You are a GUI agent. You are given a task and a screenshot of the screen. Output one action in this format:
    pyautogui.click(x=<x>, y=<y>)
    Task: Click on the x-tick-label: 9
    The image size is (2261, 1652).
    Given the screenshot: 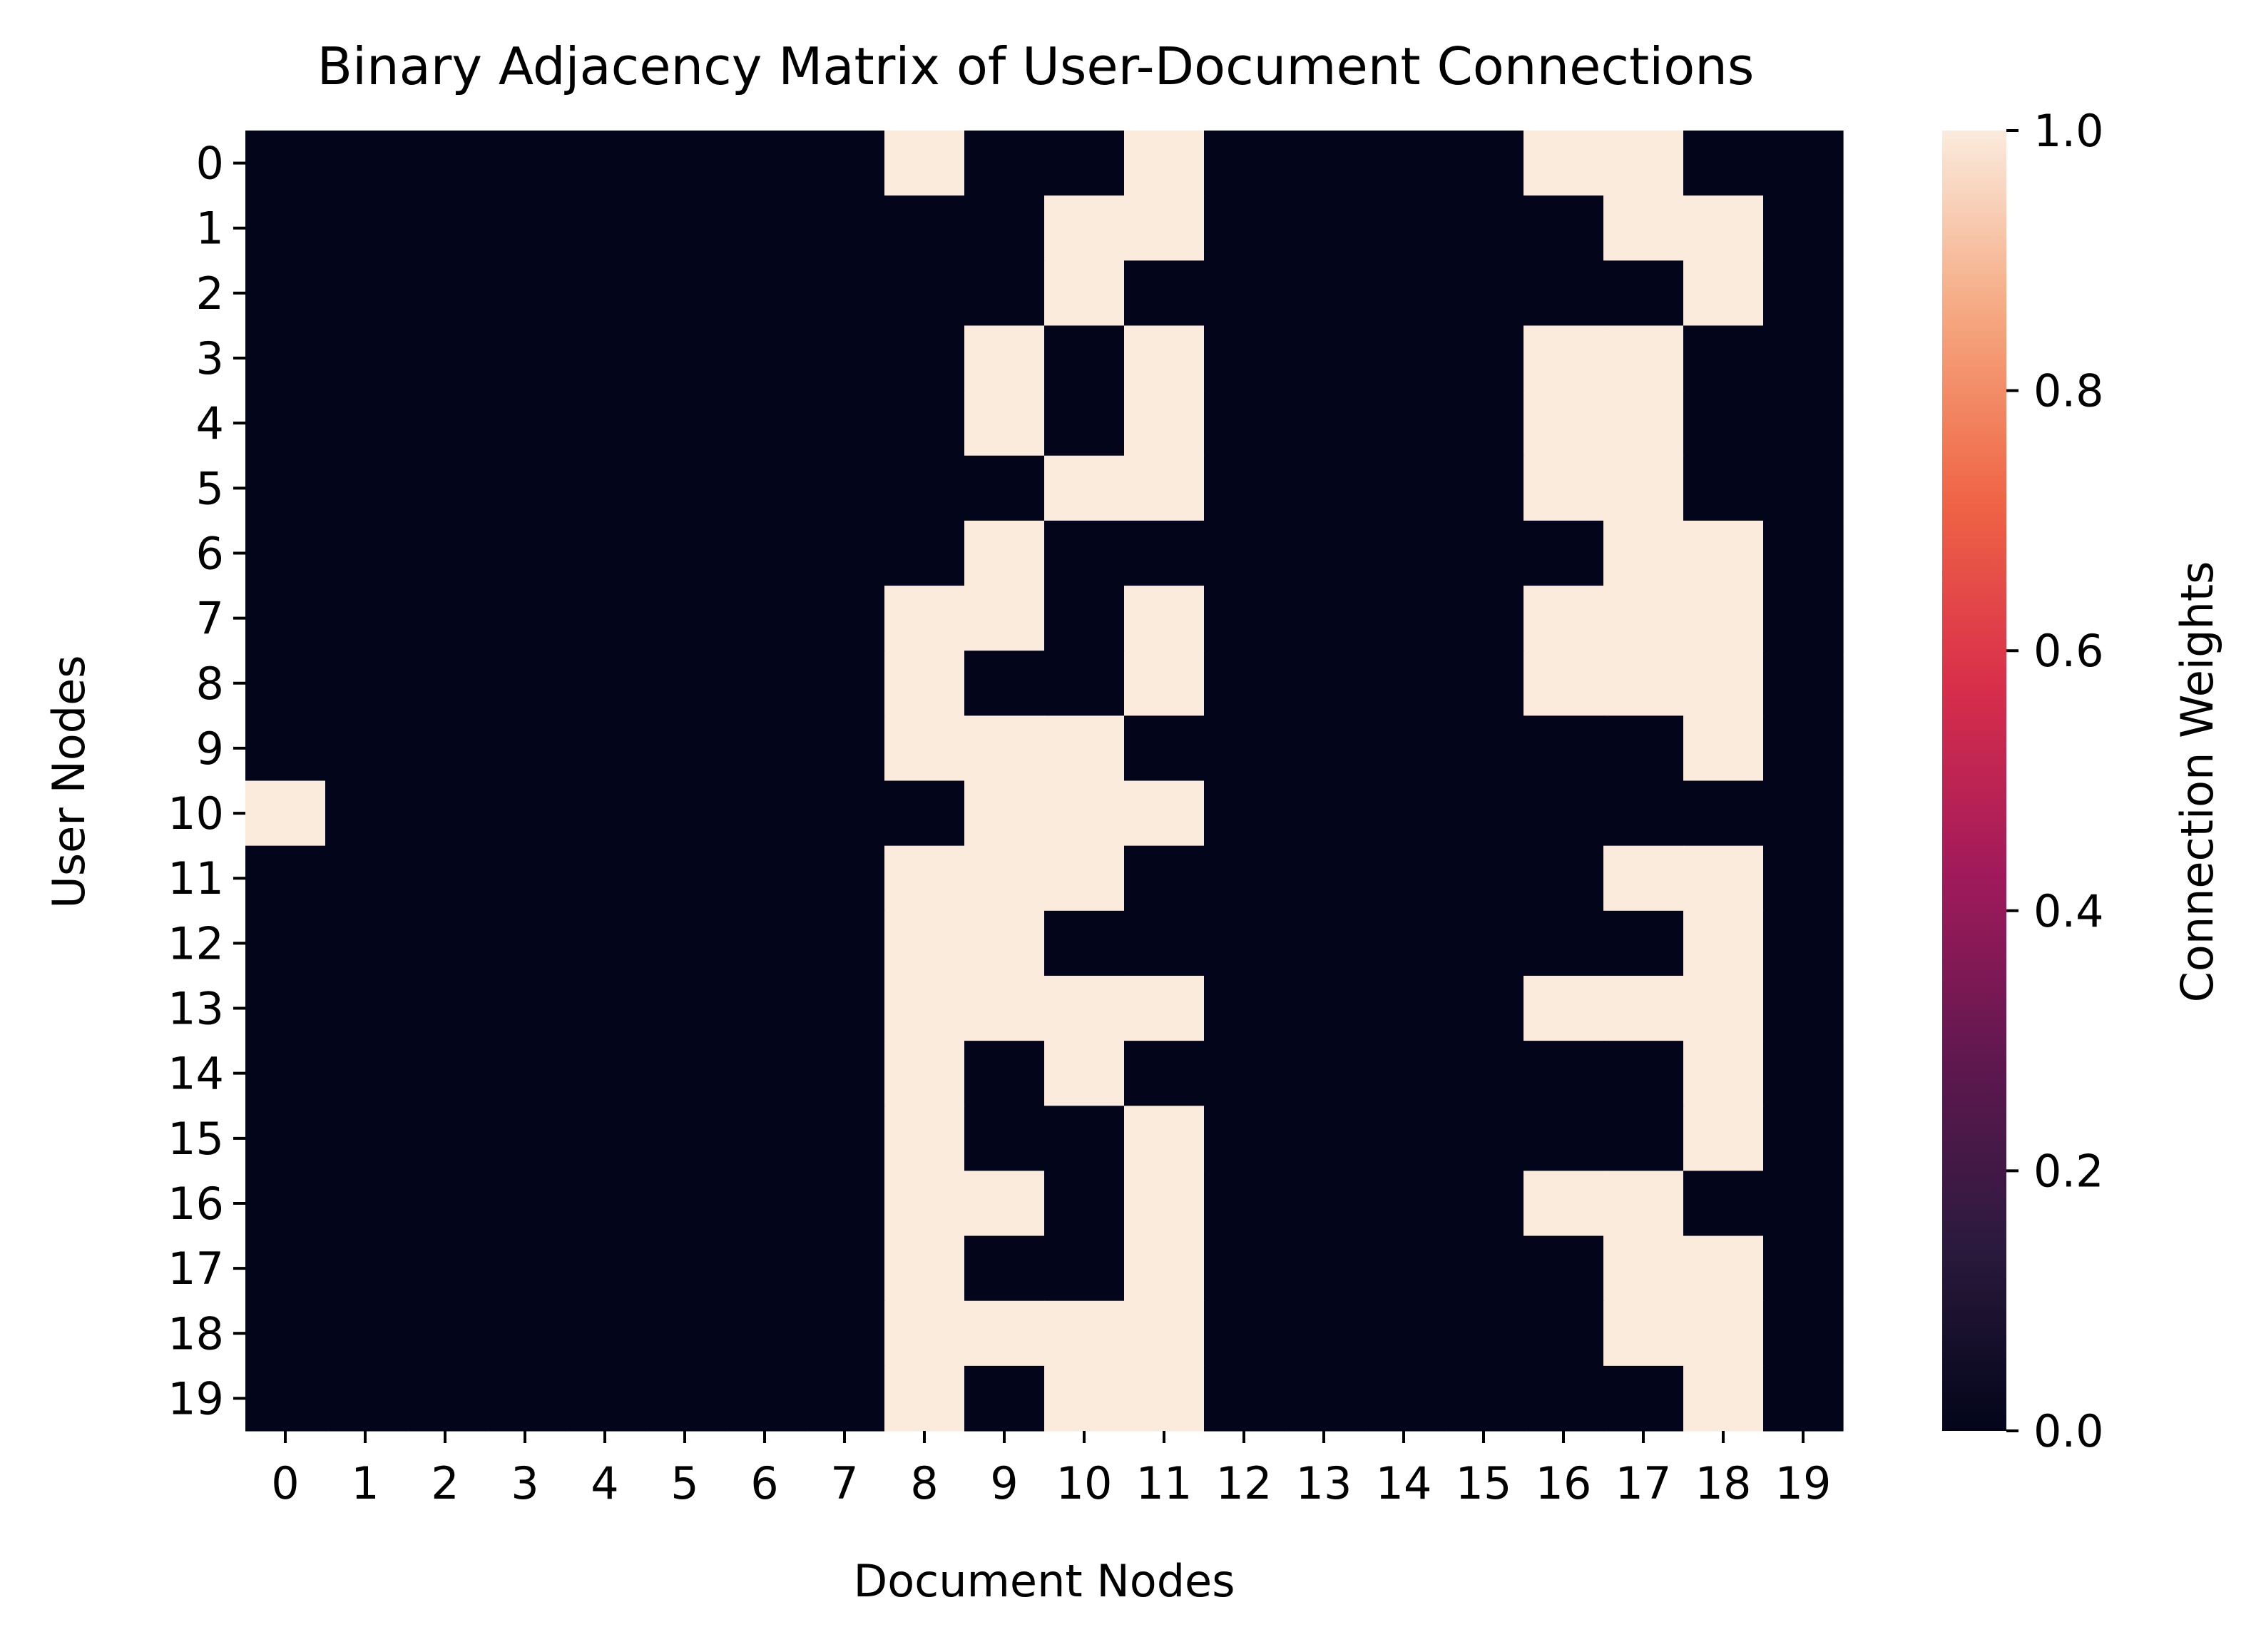 What is the action you would take?
    pyautogui.click(x=1004, y=1483)
    